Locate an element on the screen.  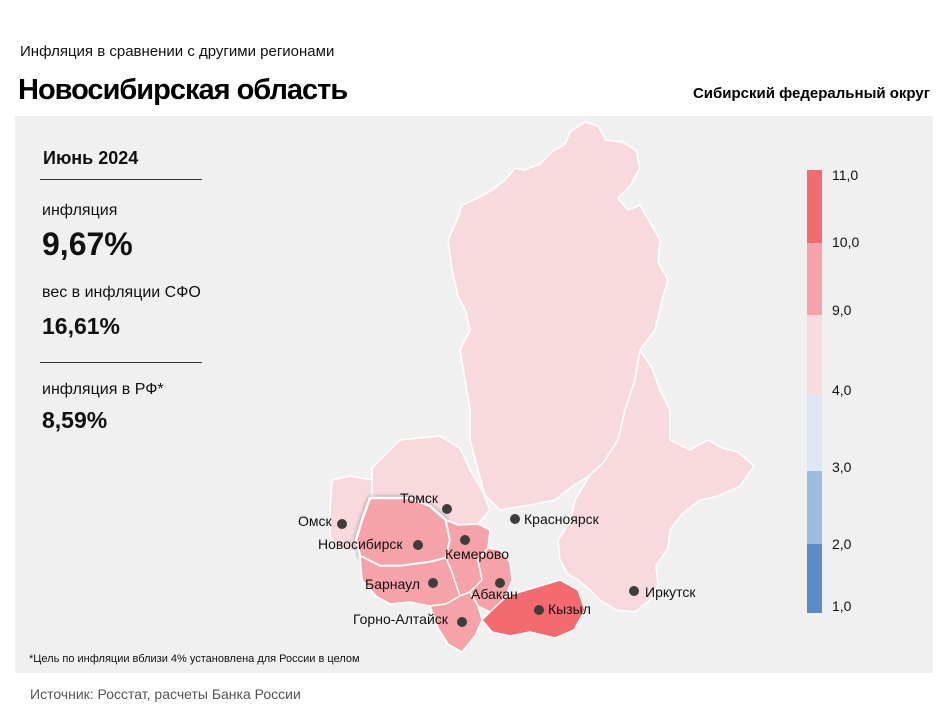
marker-gorno-altaysk is located at coordinates (462, 622).